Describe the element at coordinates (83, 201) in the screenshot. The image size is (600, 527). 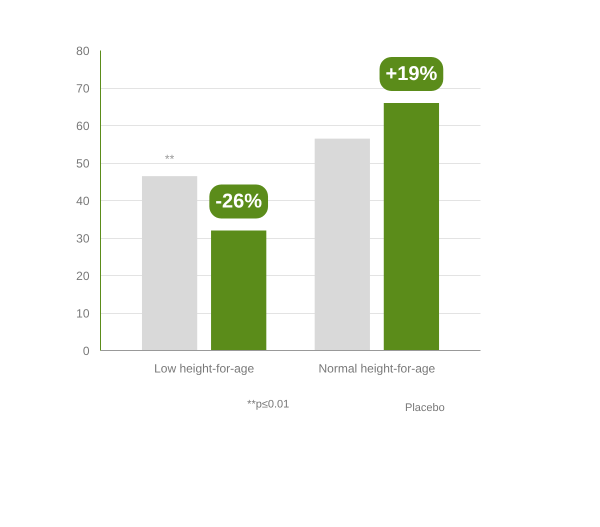
I see `y-tick-label: 40` at that location.